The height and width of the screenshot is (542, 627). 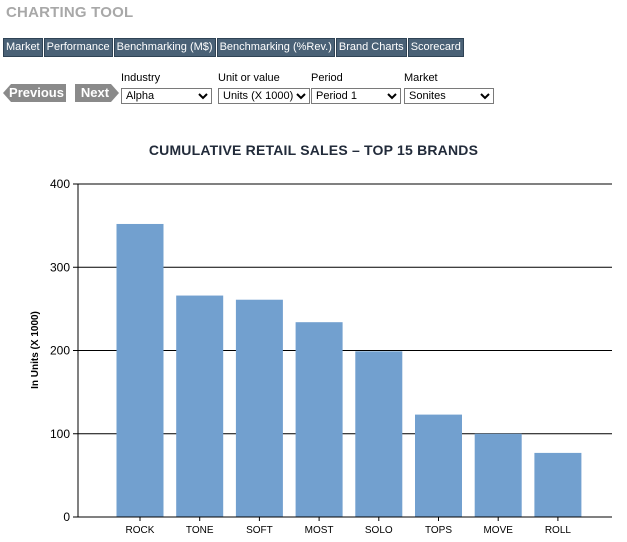 What do you see at coordinates (435, 47) in the screenshot?
I see `tab-scorecard: Scorecard` at bounding box center [435, 47].